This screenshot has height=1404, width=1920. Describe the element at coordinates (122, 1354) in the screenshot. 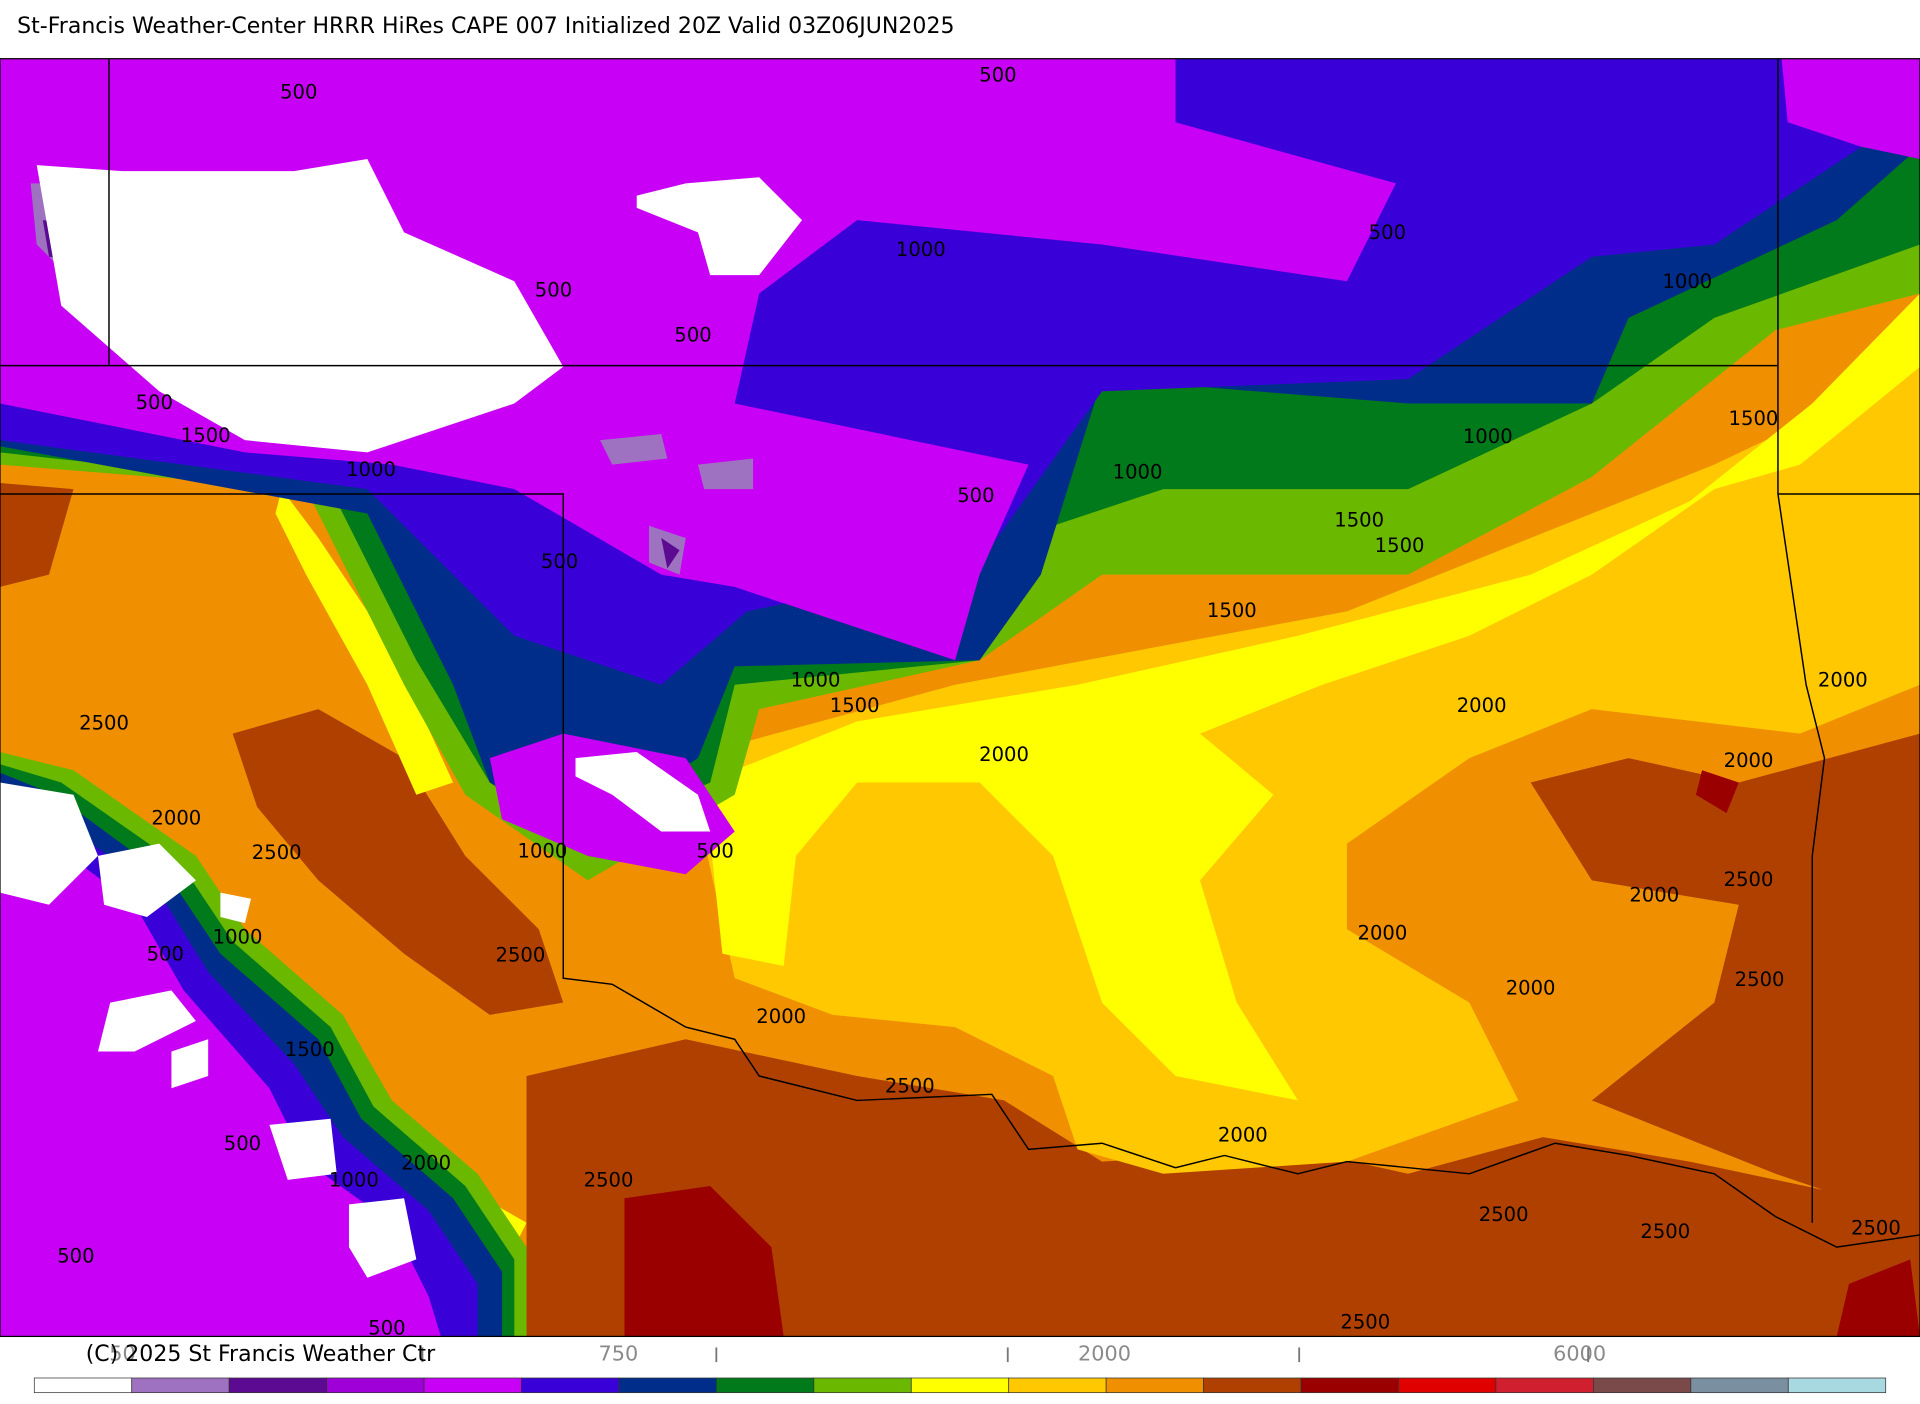

I see `colorbar-label: 50` at that location.